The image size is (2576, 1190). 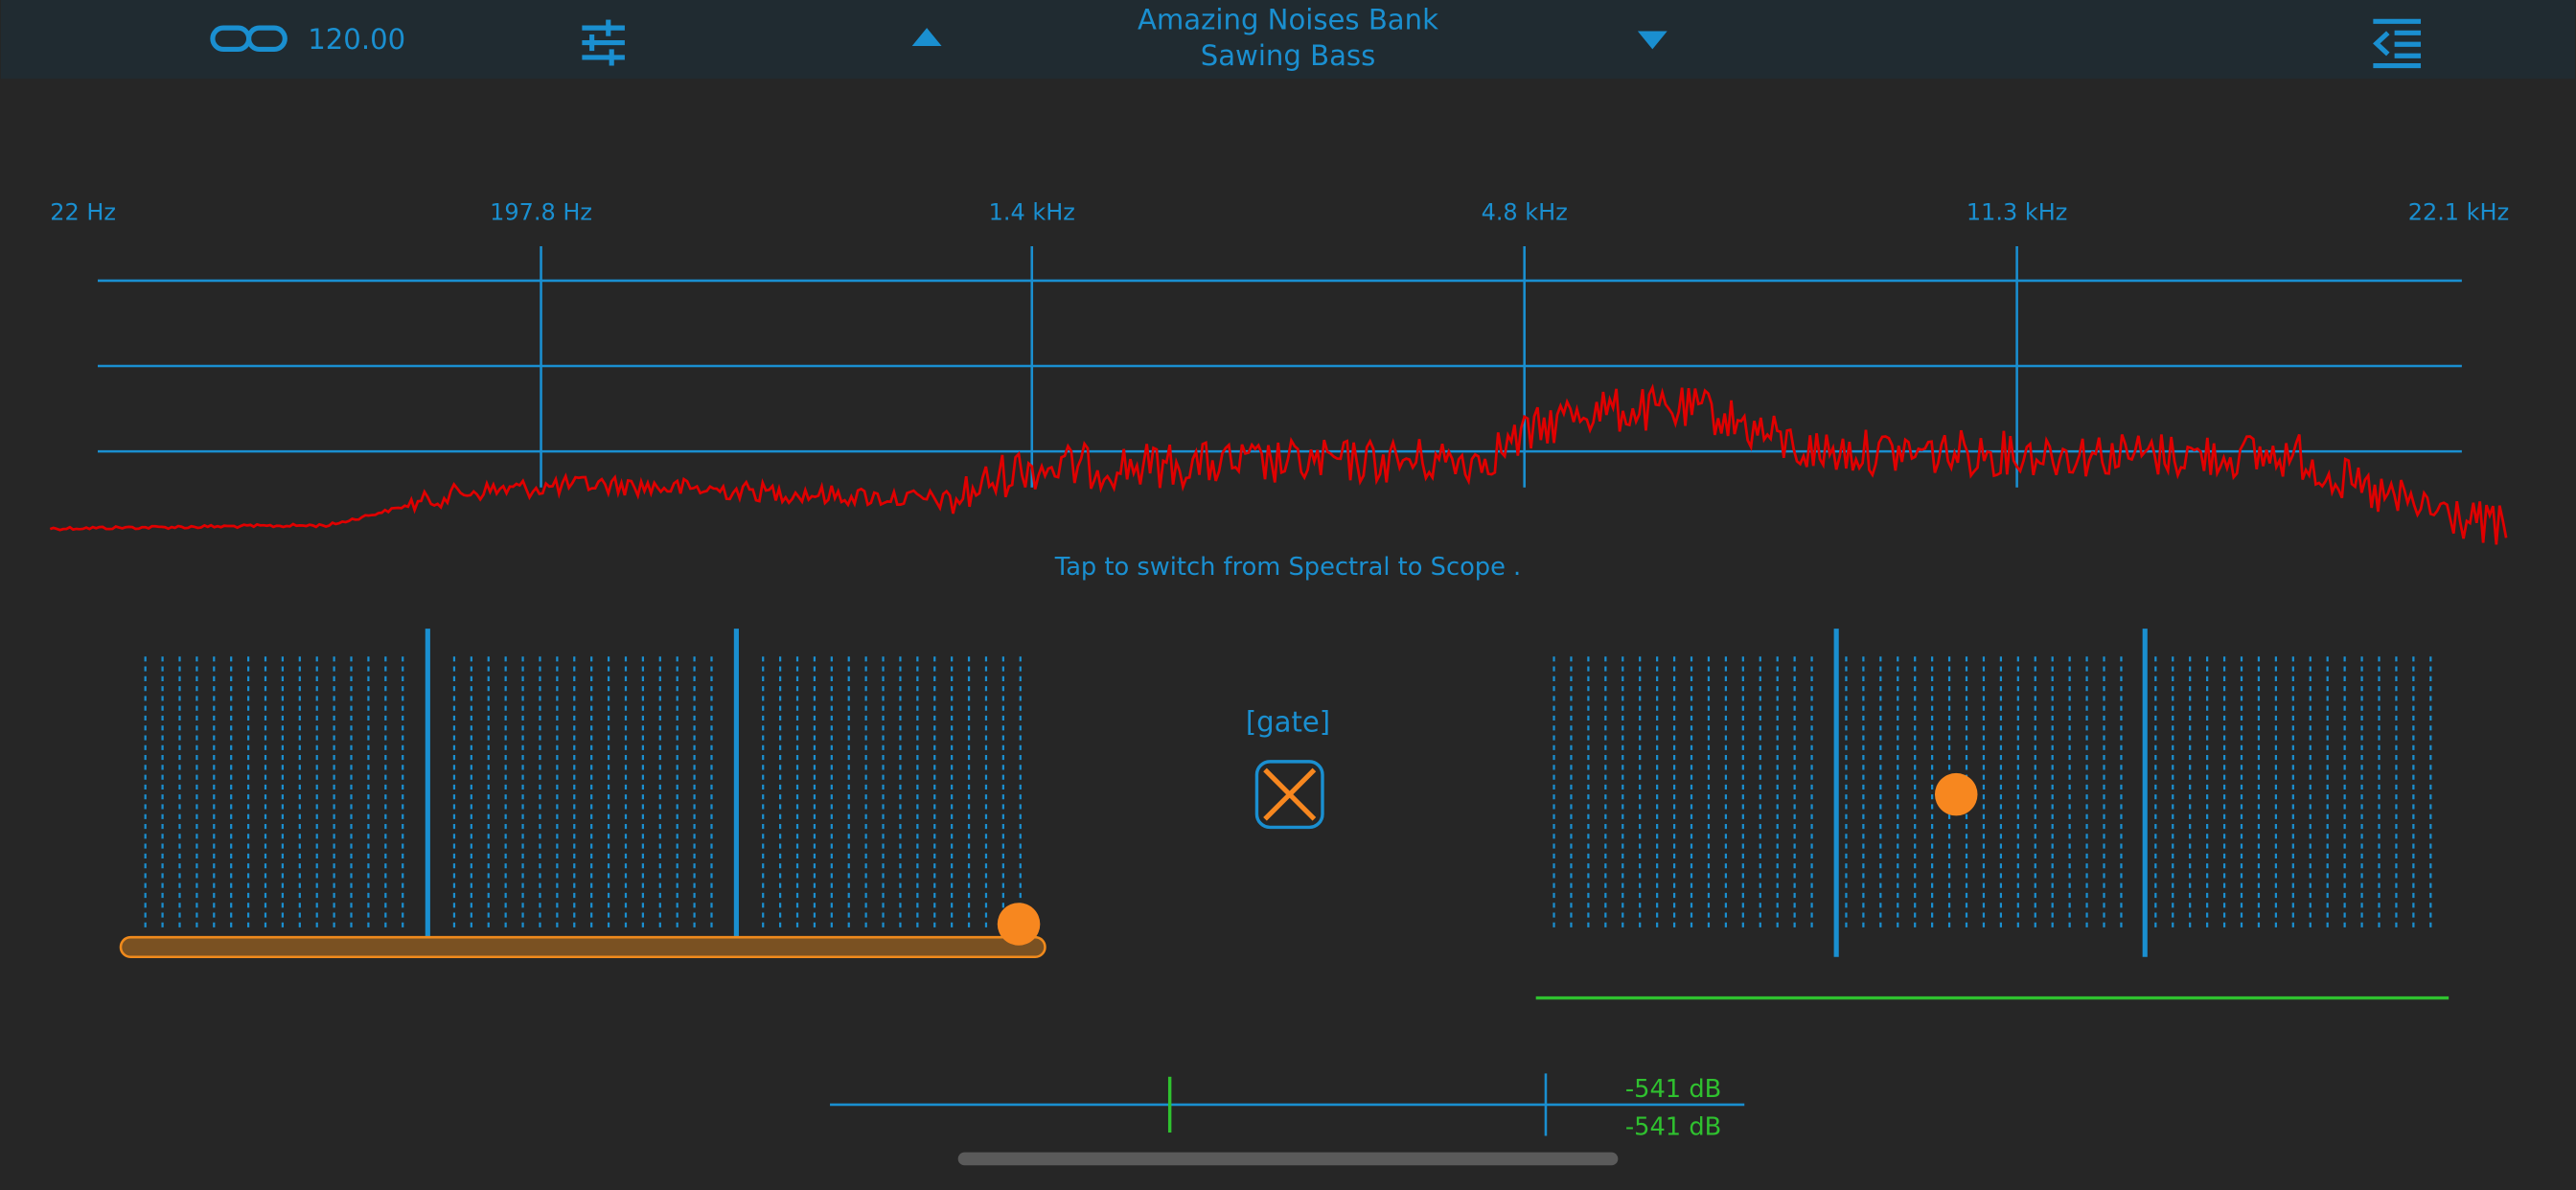 What do you see at coordinates (1288, 56) in the screenshot?
I see `preset-name: Sawing Bass` at bounding box center [1288, 56].